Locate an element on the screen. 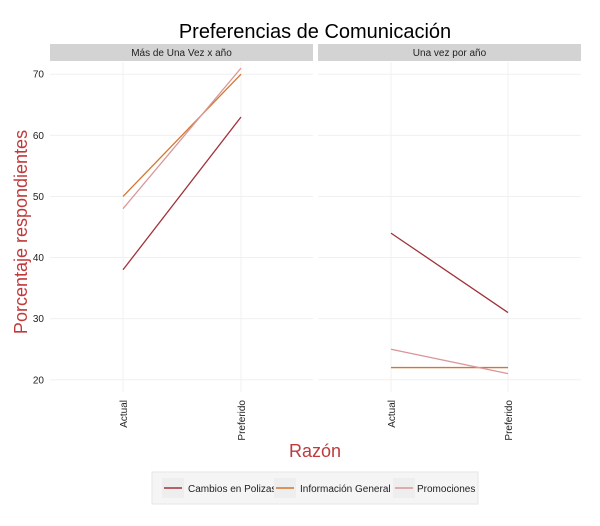 This screenshot has width=600, height=526. legend-item: Cambios en Polizas is located at coordinates (219, 488).